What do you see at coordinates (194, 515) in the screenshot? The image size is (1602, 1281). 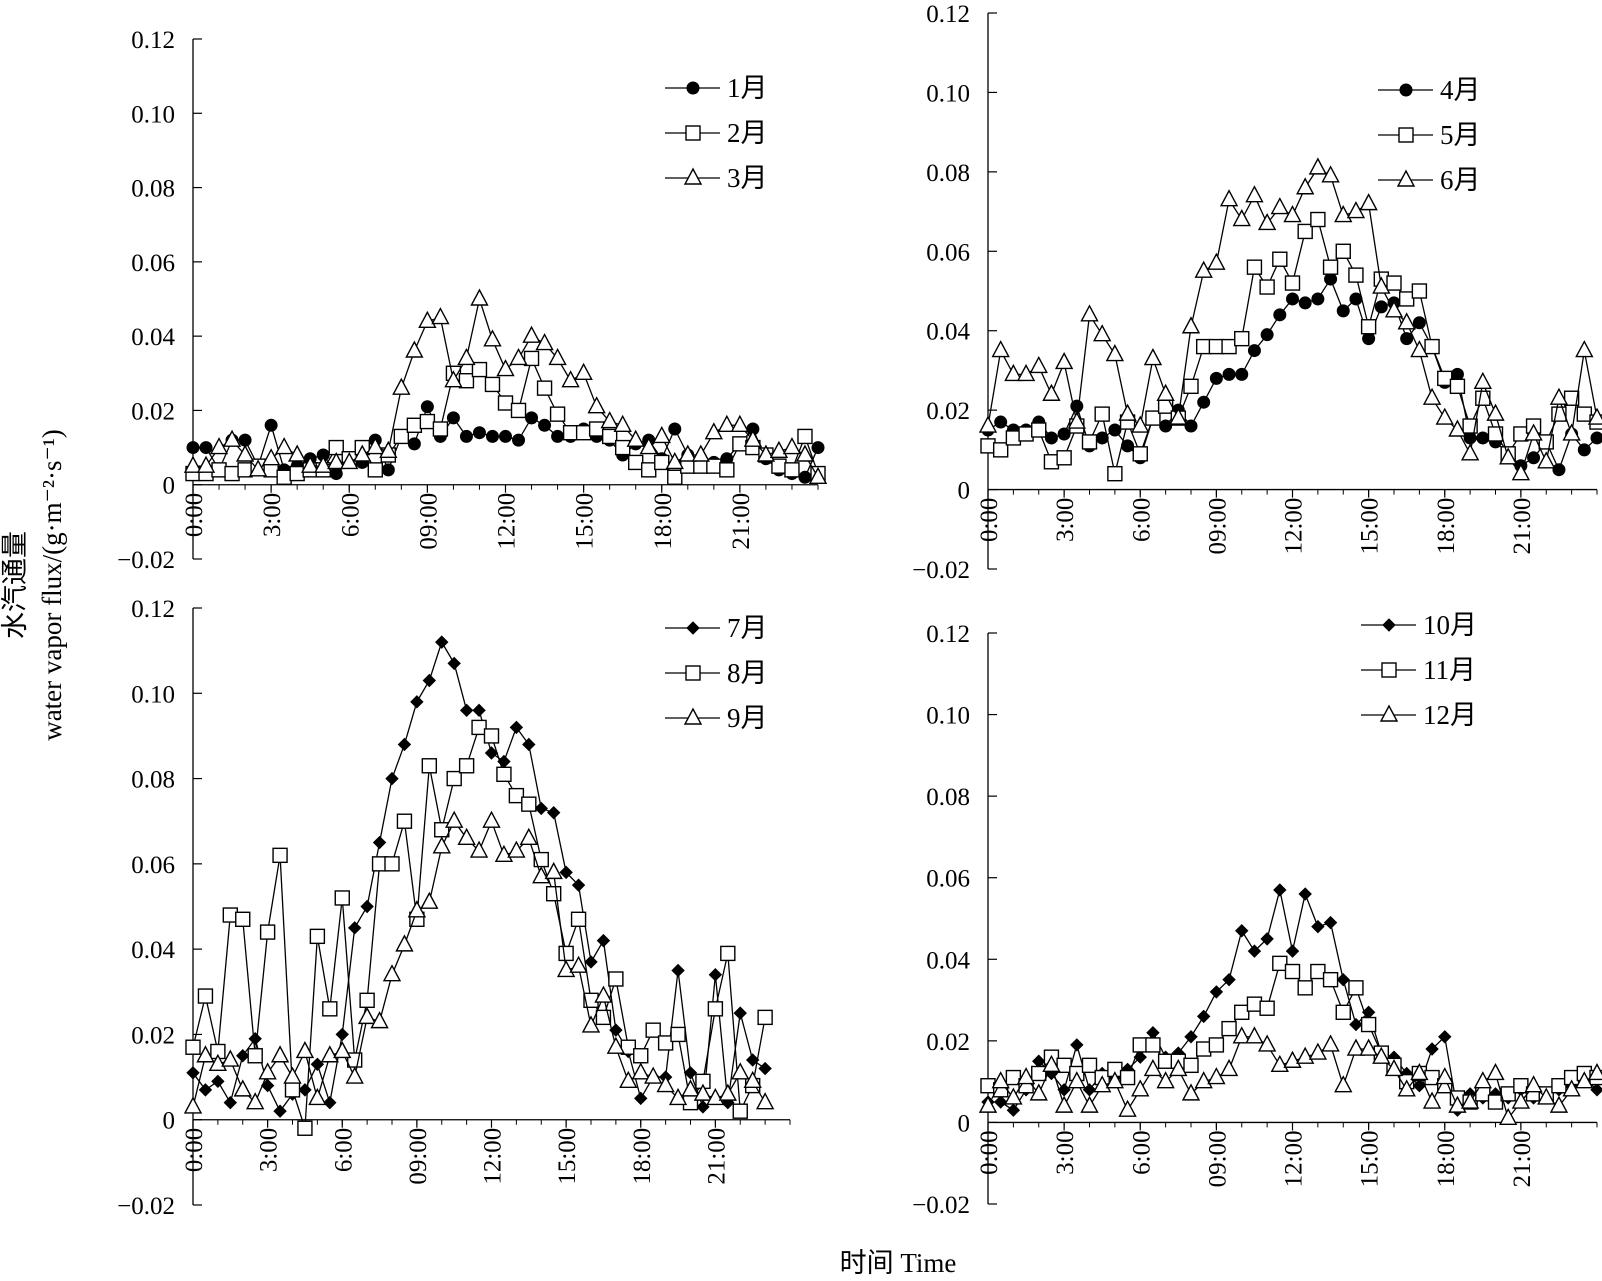 I see `x-tick-label: 0:00` at bounding box center [194, 515].